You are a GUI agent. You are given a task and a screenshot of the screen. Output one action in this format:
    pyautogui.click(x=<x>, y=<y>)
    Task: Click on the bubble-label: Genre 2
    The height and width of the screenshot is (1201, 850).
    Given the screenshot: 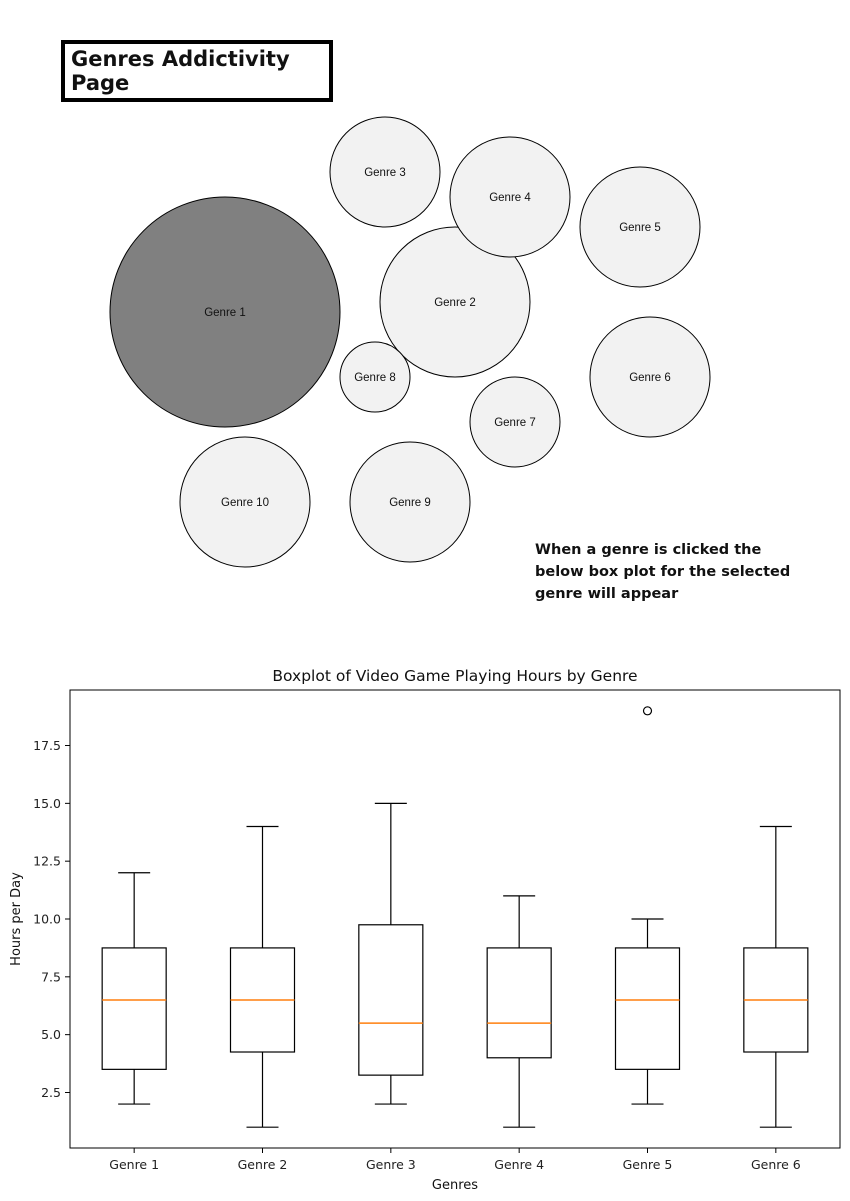 What is the action you would take?
    pyautogui.click(x=455, y=303)
    